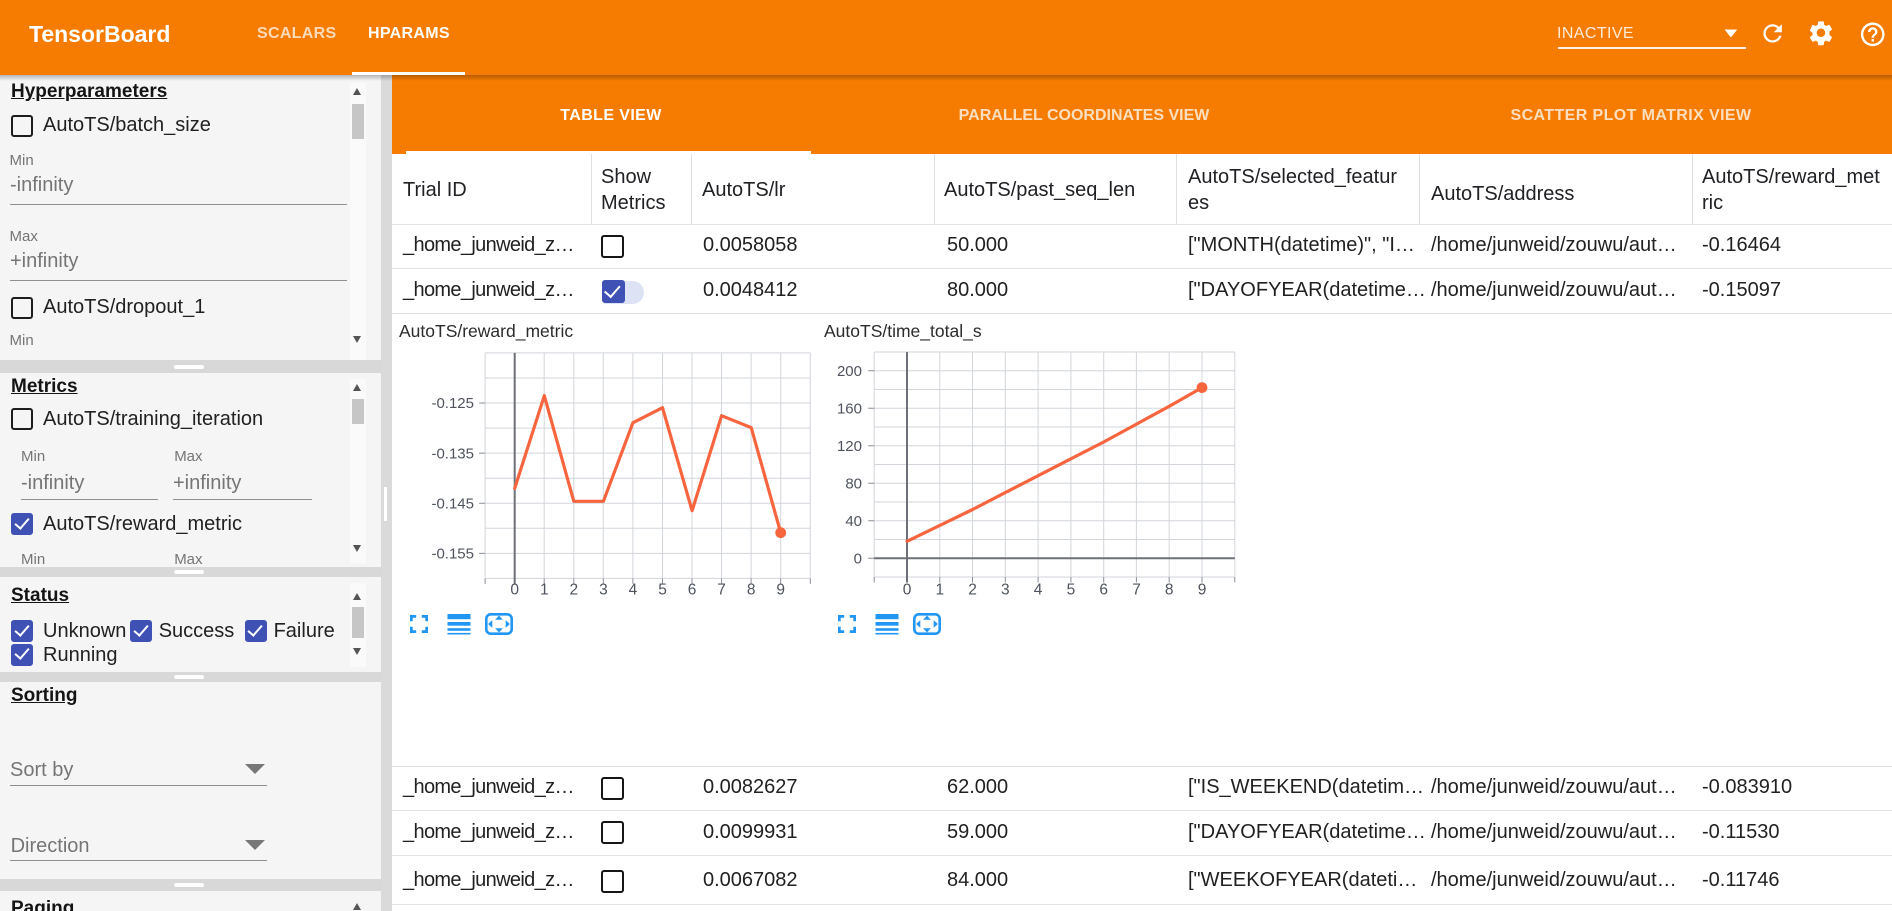  Describe the element at coordinates (853, 521) in the screenshot. I see `svg-text: 40` at that location.